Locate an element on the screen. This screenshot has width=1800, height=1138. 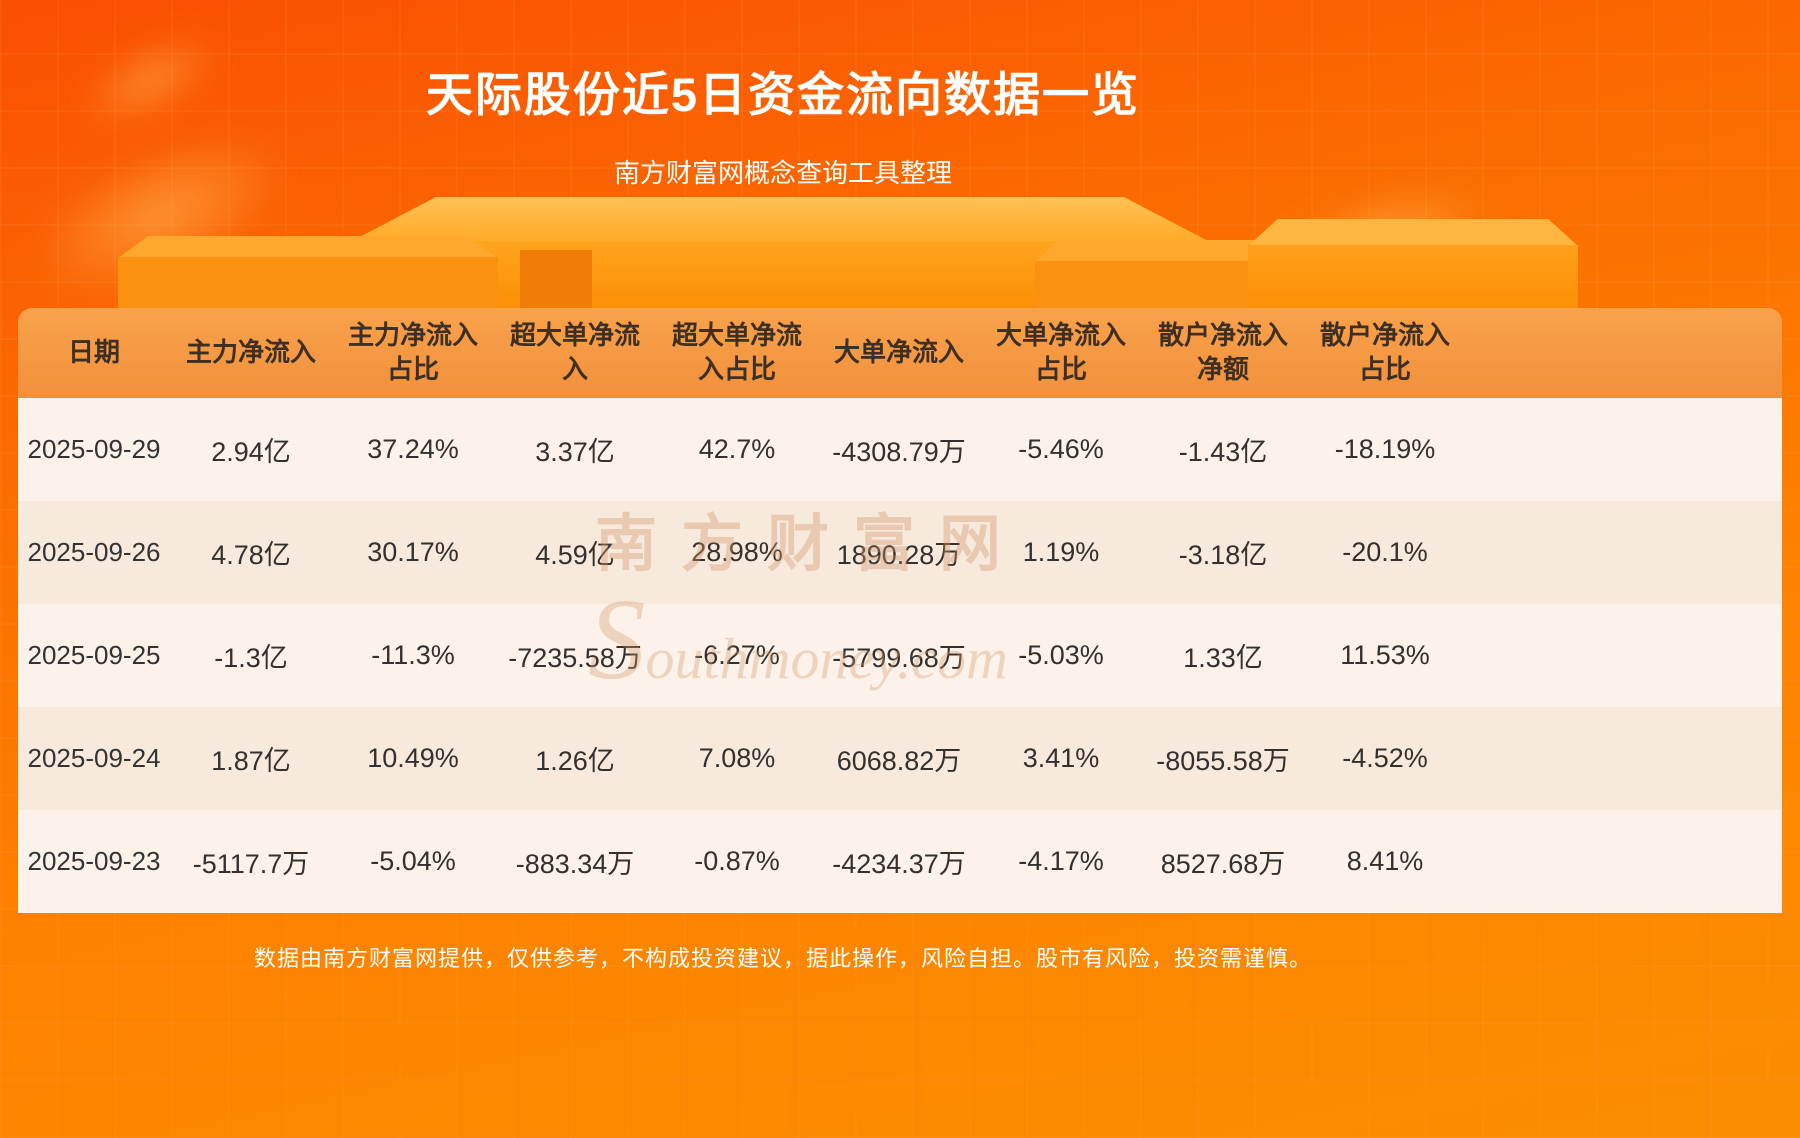
column-header: 大单净流入 is located at coordinates (898, 352).